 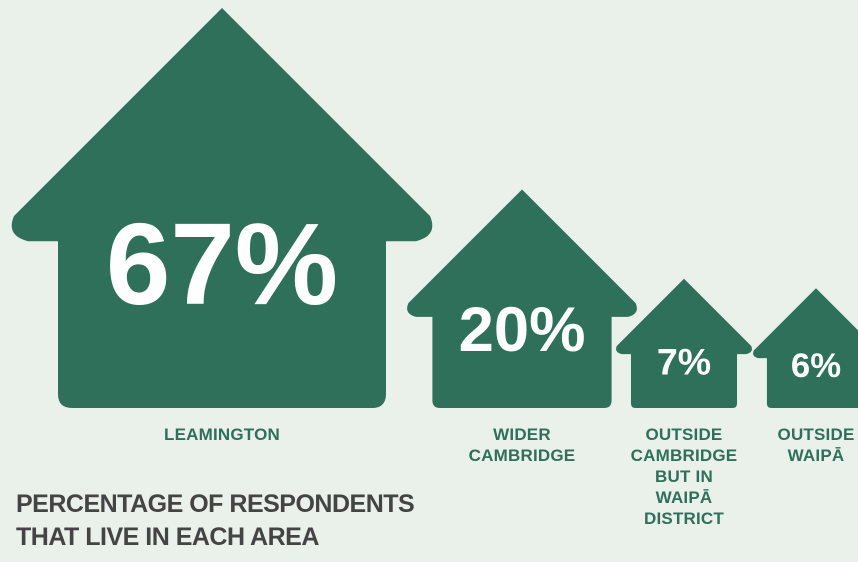 I want to click on house-3: 7%, so click(x=684, y=343).